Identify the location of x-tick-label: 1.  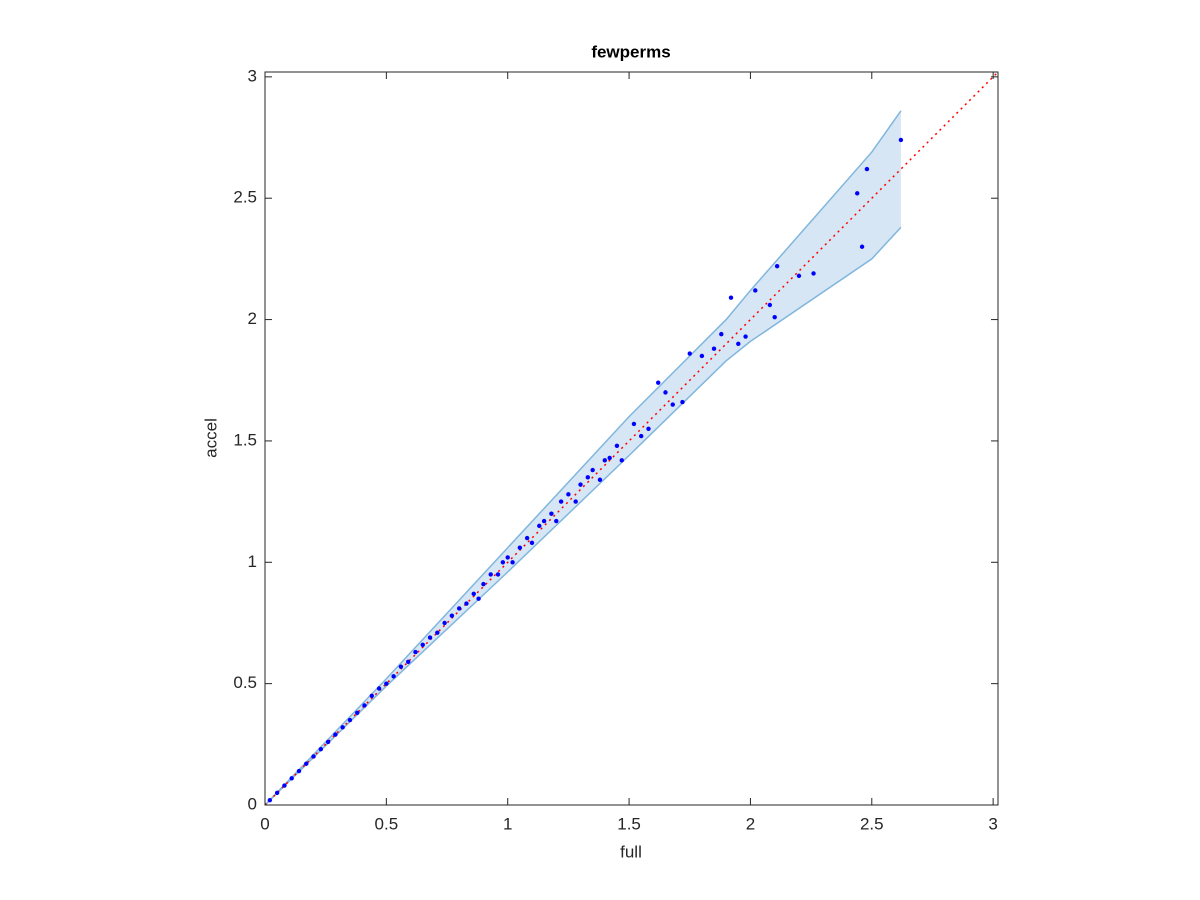
(507, 823).